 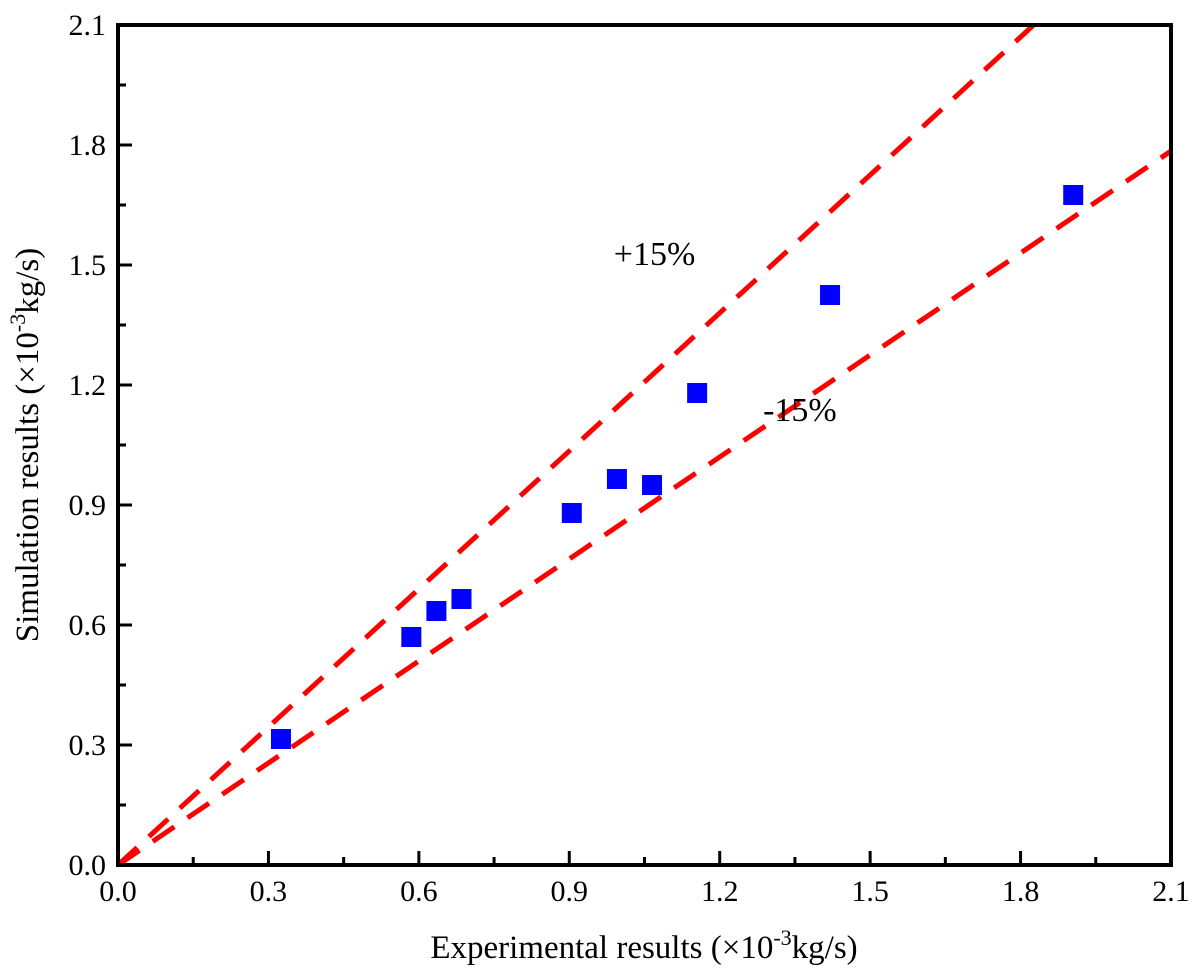 What do you see at coordinates (1171, 891) in the screenshot?
I see `x-tick-label: 2.1` at bounding box center [1171, 891].